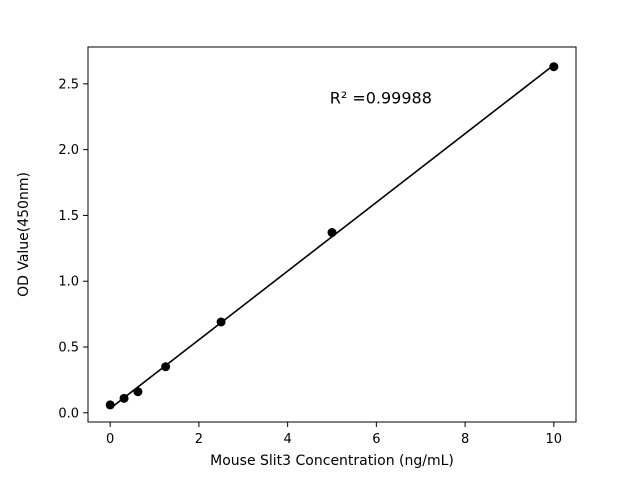 Image resolution: width=640 pixels, height=484 pixels. Describe the element at coordinates (199, 439) in the screenshot. I see `x-tick-label: 2` at that location.